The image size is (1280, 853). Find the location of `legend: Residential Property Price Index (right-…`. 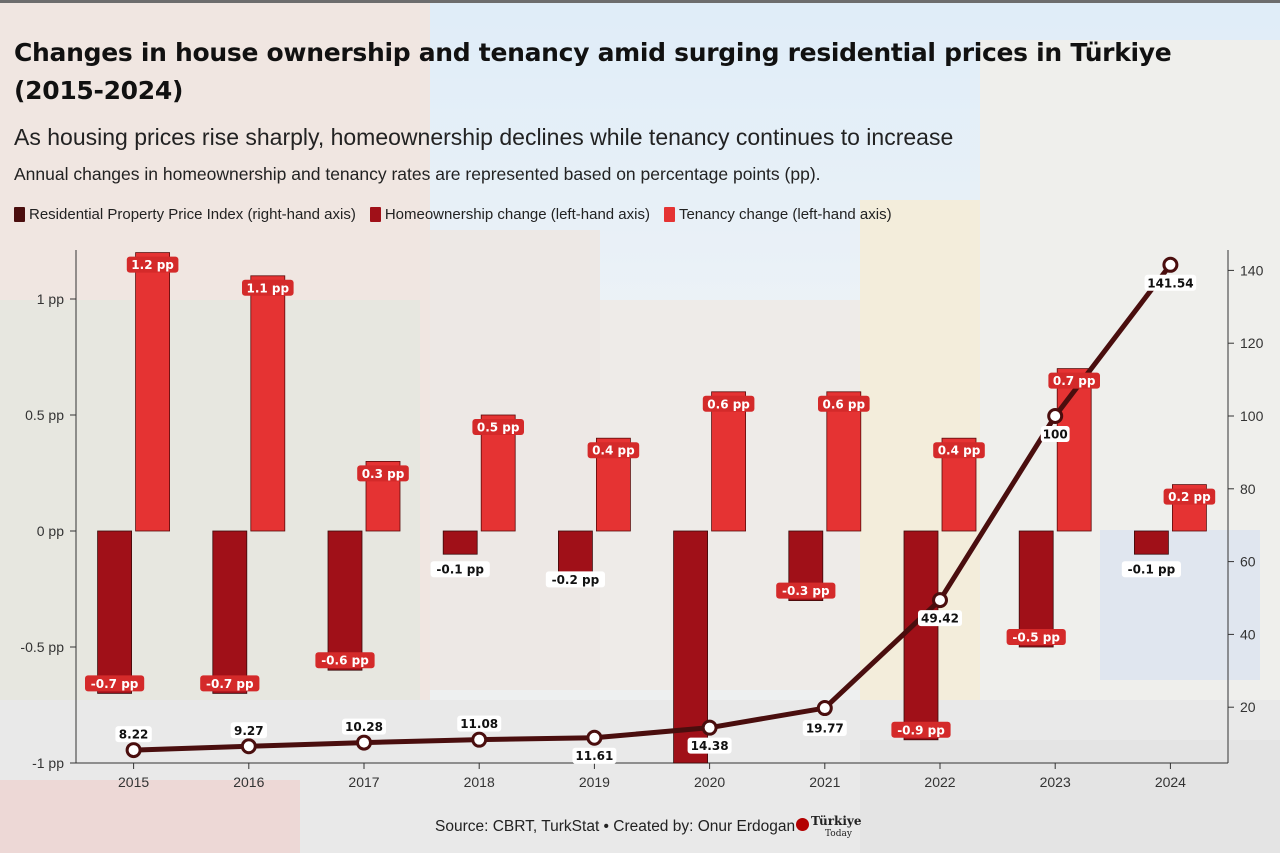

legend: Residential Property Price Index (right-… is located at coordinates (453, 214).